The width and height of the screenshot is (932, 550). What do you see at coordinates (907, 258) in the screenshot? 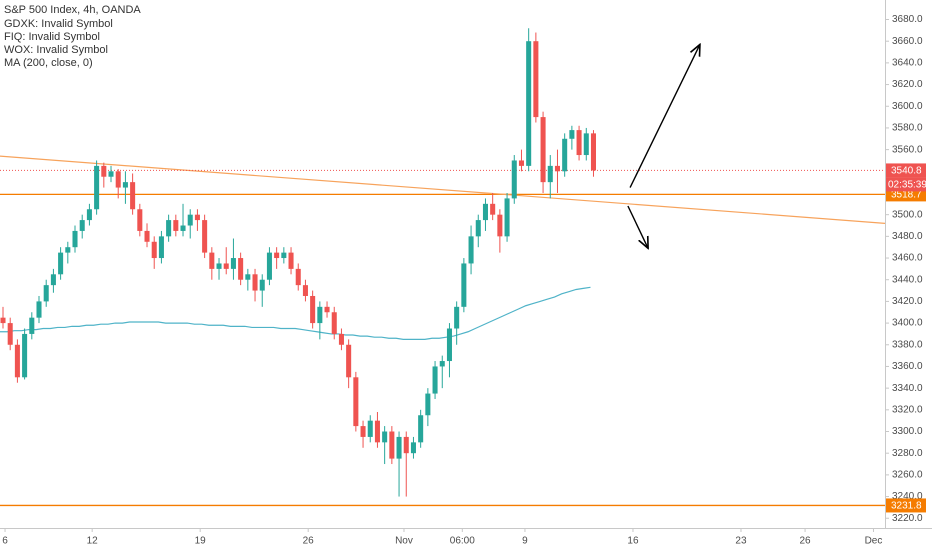
I see `y-tick-label: 3460.0` at bounding box center [907, 258].